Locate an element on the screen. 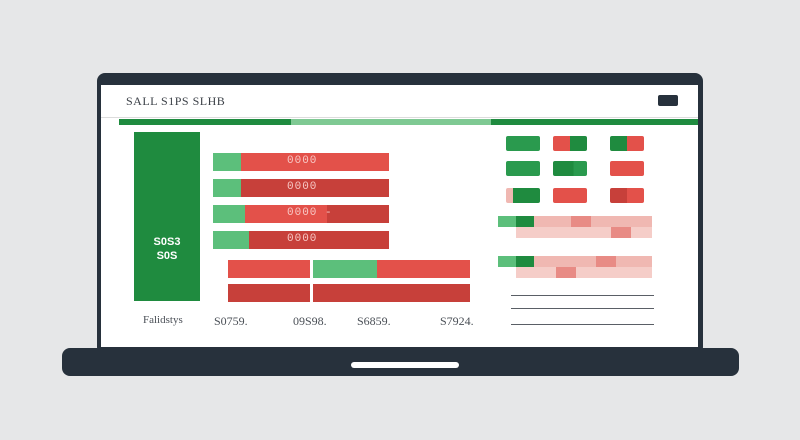 Image resolution: width=800 pixels, height=440 pixels. bar-row-2-green is located at coordinates (227, 188).